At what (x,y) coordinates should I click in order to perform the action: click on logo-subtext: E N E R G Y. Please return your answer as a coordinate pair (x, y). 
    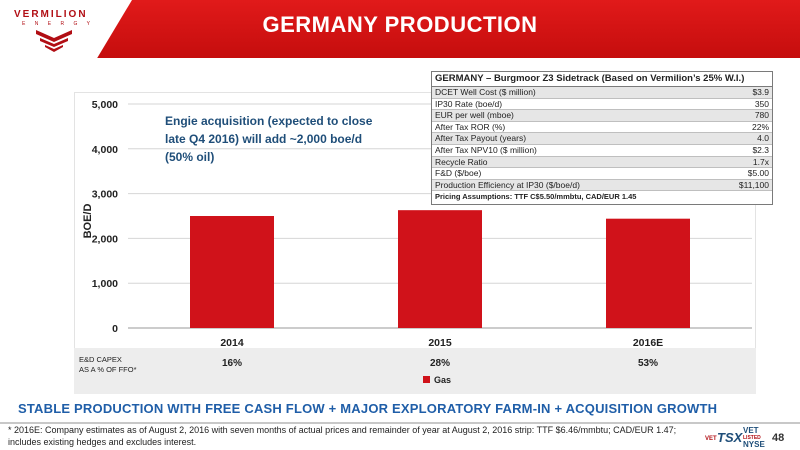
    Looking at the image, I should click on (58, 24).